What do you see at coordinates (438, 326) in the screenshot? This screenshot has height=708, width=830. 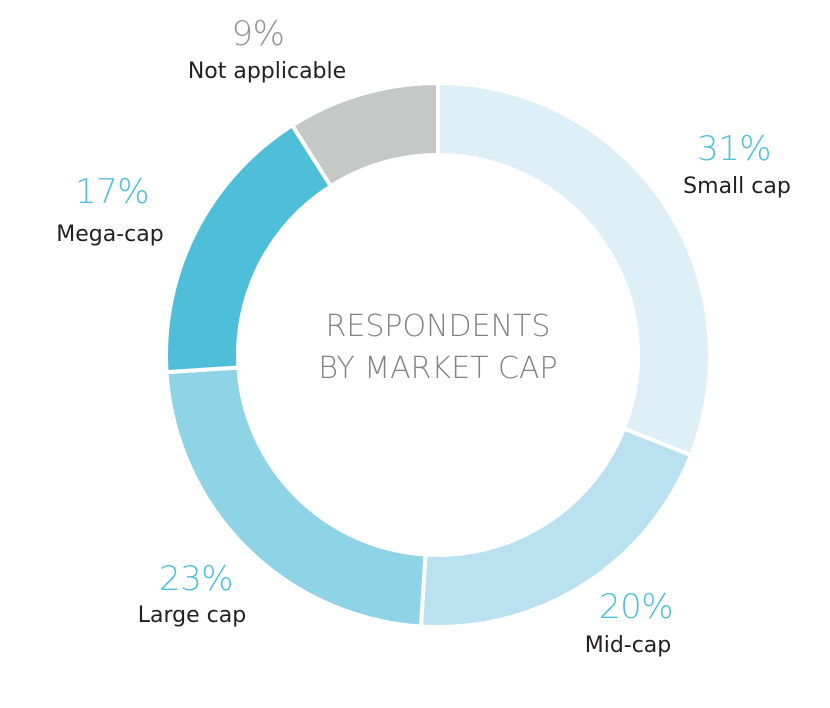 I see `chart-title-line-1: RESPONDENTS` at bounding box center [438, 326].